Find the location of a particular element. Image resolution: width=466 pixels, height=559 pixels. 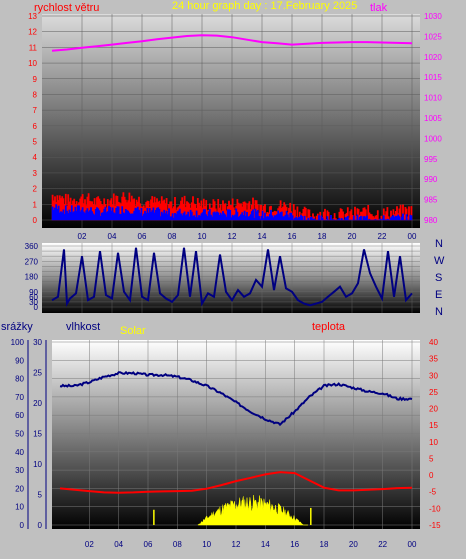

top-x-tick-label: 14 is located at coordinates (262, 236).